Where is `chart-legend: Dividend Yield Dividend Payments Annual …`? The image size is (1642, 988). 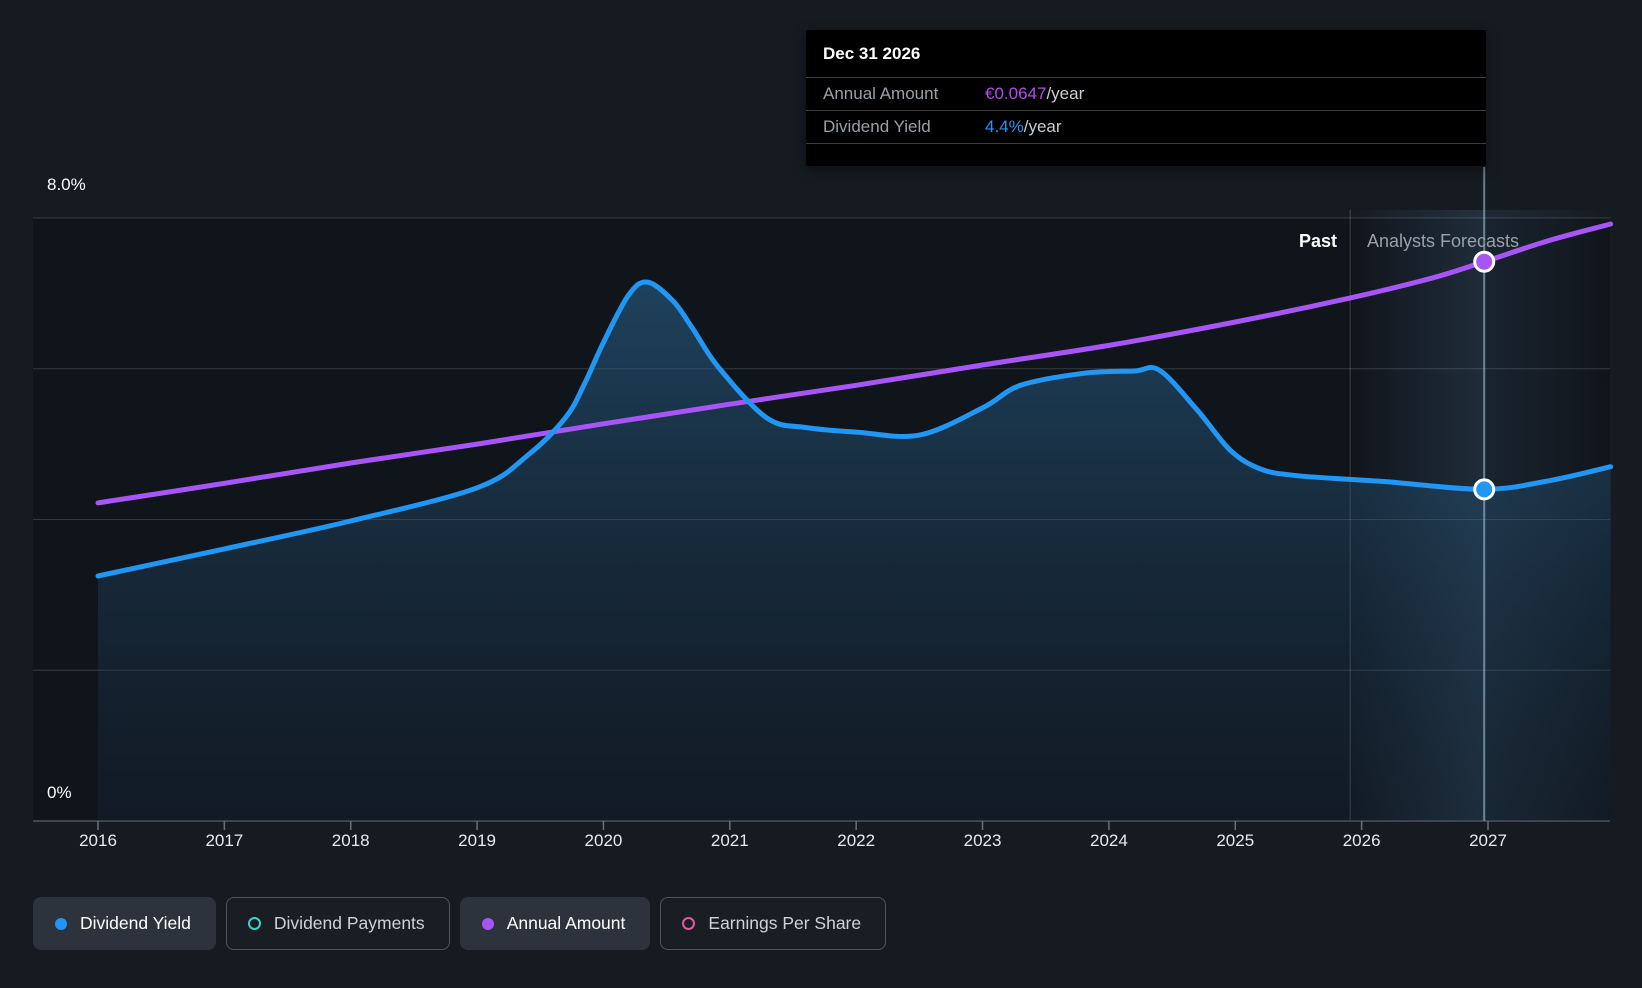 chart-legend: Dividend Yield Dividend Payments Annual … is located at coordinates (460, 923).